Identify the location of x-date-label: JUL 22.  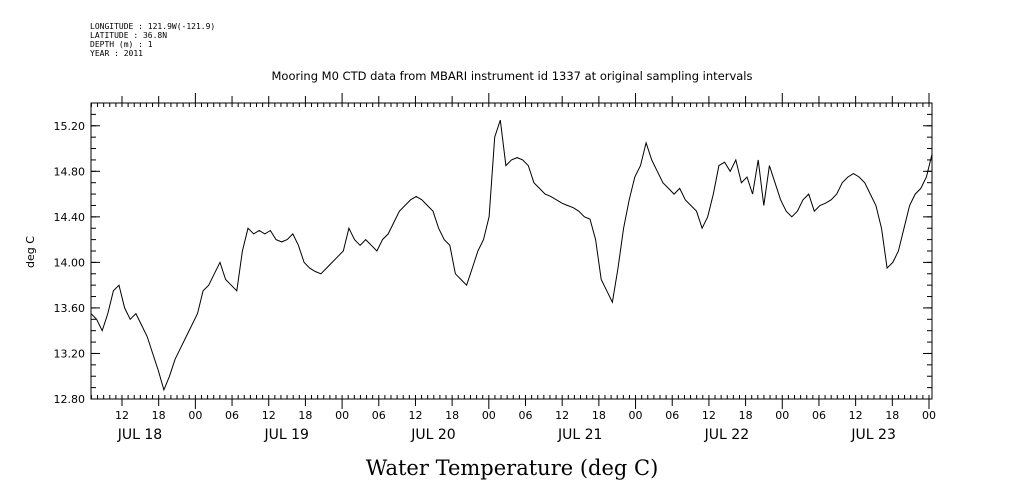
(726, 435).